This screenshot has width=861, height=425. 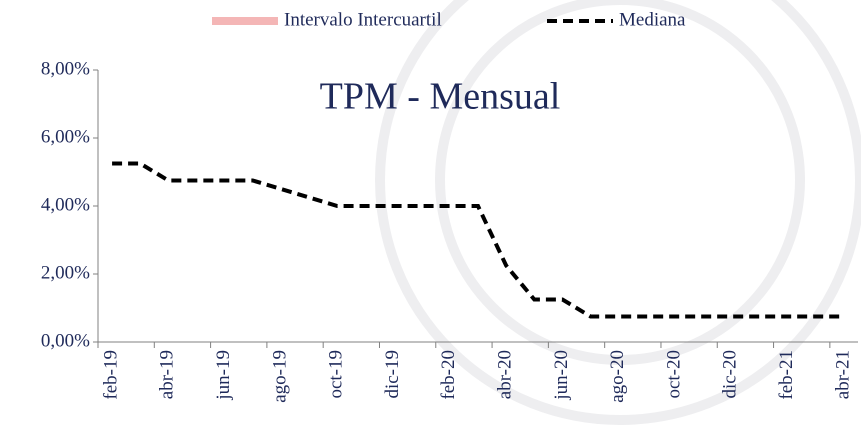 I want to click on x-tick-label: abr-19, so click(x=167, y=374).